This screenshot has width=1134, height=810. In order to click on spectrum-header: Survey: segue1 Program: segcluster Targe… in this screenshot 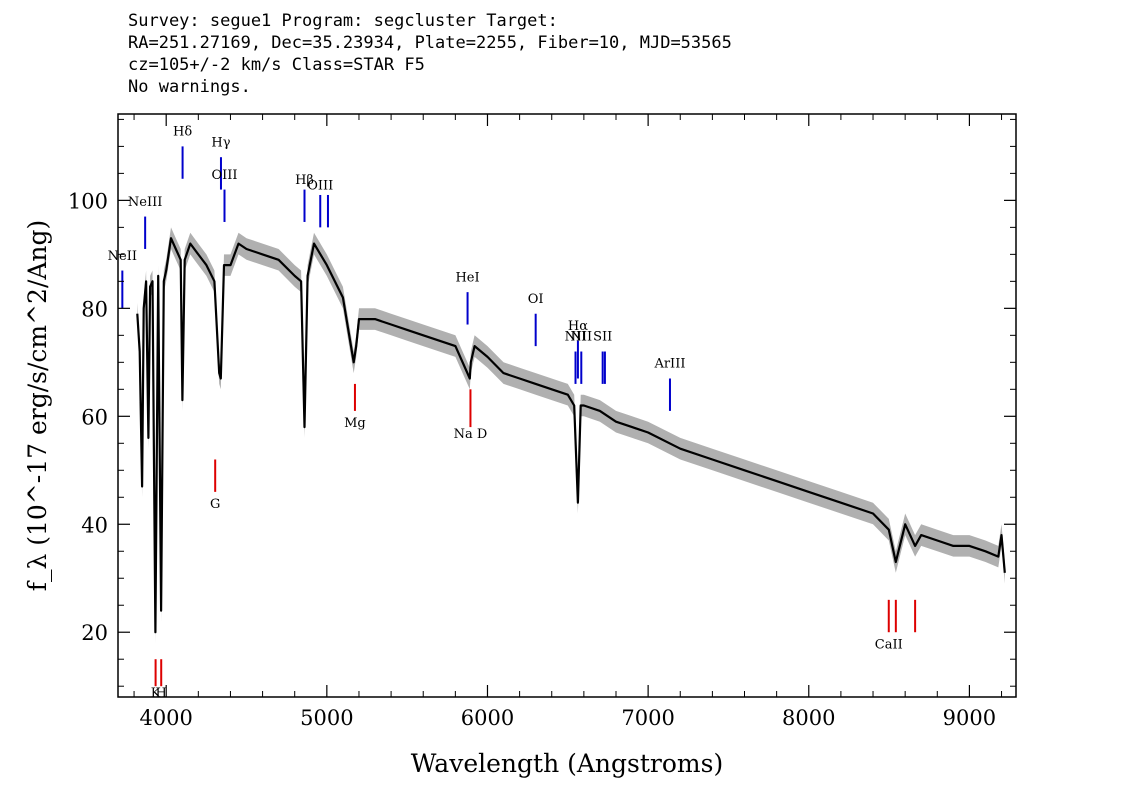, I will do `click(430, 54)`.